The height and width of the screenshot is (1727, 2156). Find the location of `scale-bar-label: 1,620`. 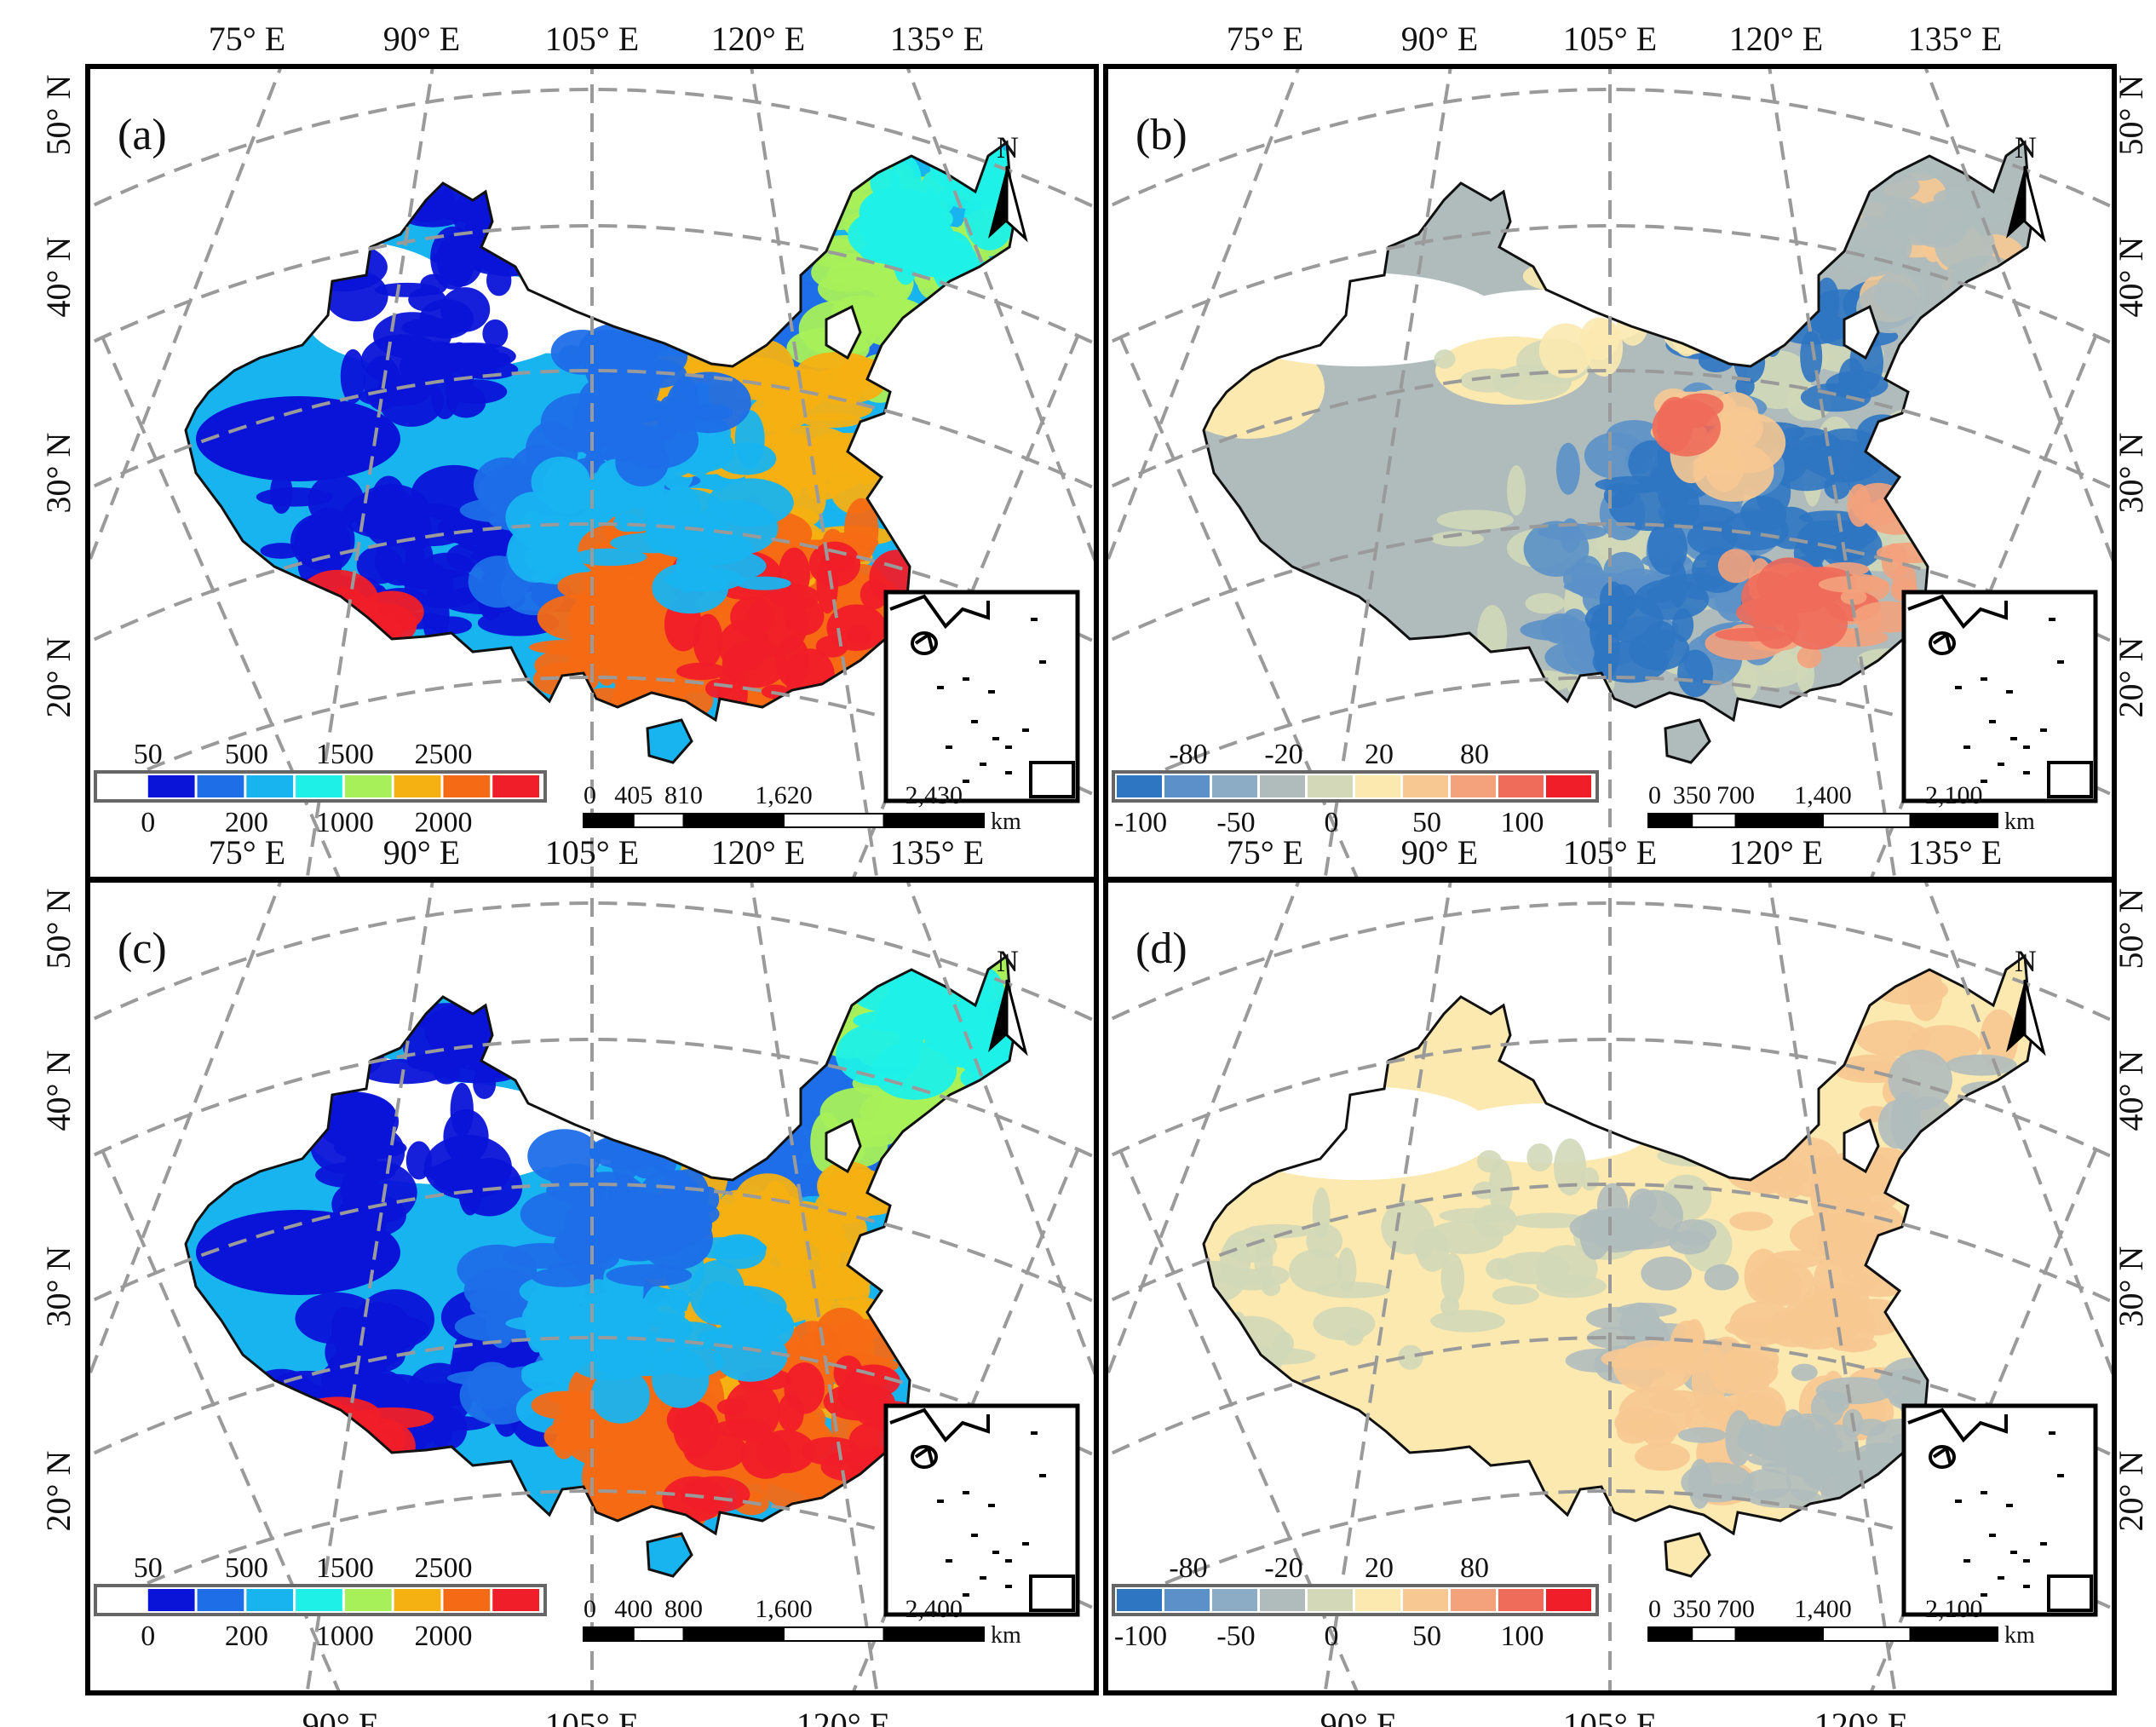

scale-bar-label: 1,620 is located at coordinates (784, 795).